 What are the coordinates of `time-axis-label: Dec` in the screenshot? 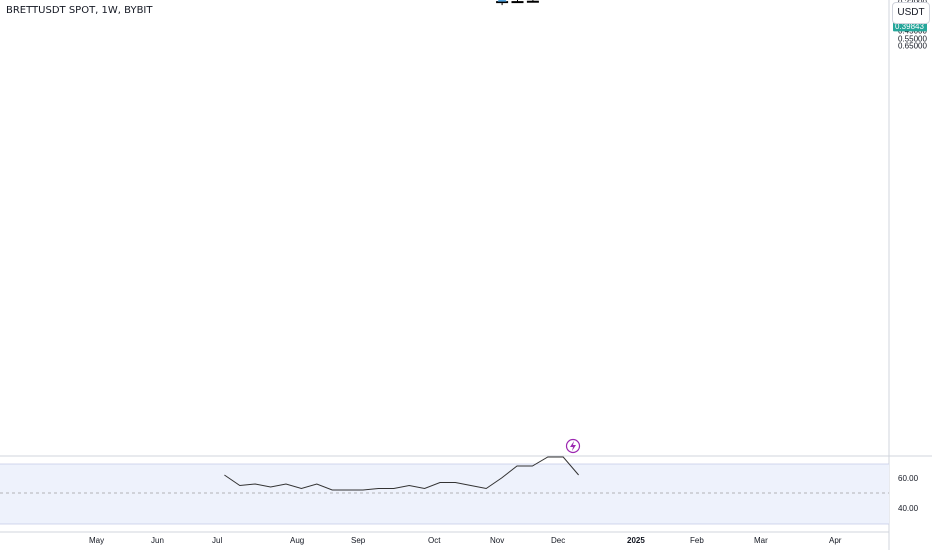 It's located at (558, 540).